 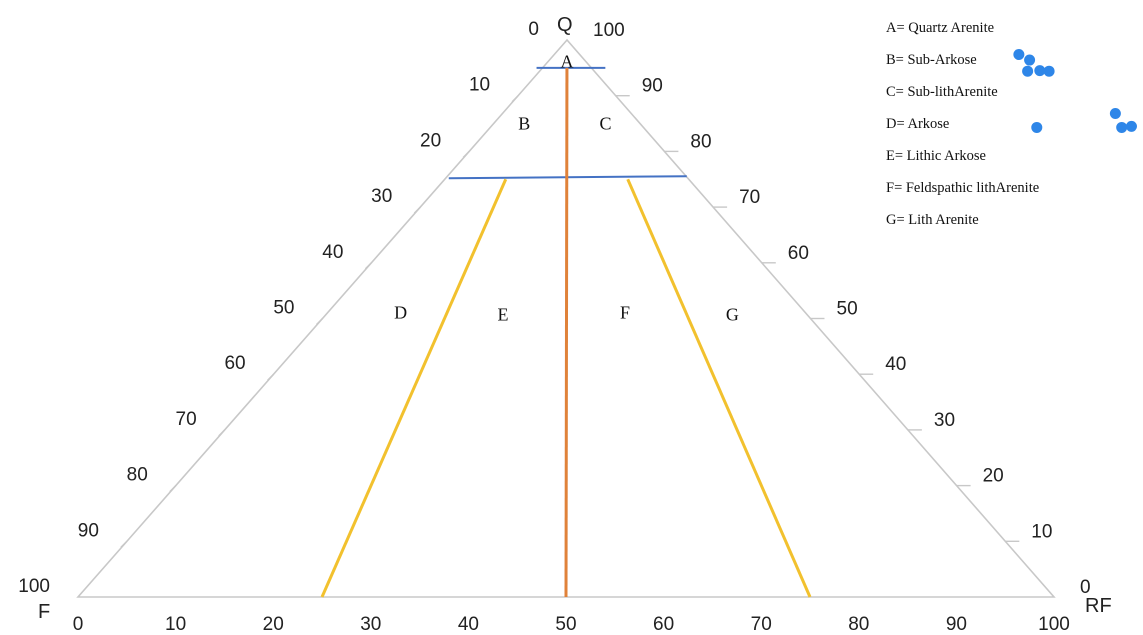 I want to click on right-axis-tick-label: 60, so click(x=798, y=253).